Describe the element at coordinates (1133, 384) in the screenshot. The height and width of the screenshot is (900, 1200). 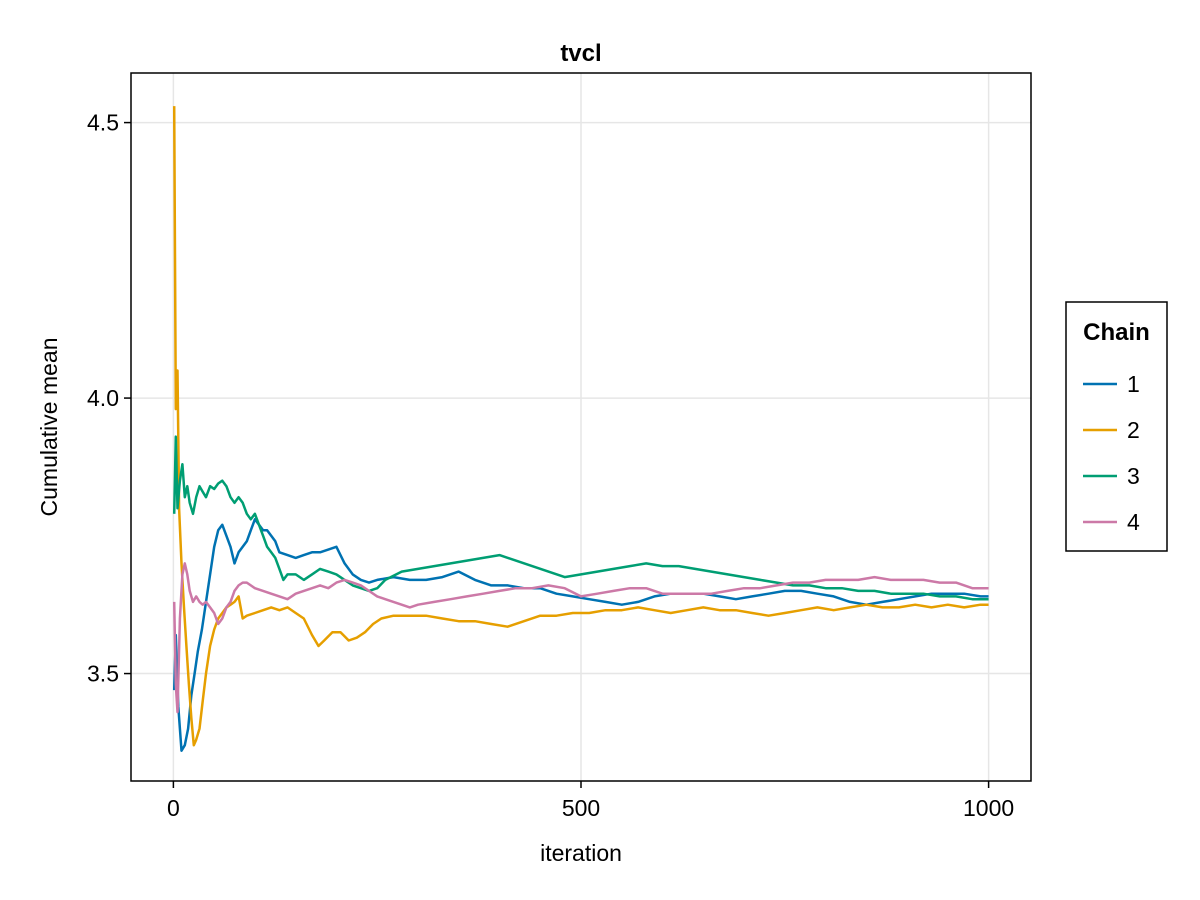
I see `legend-label: 1` at that location.